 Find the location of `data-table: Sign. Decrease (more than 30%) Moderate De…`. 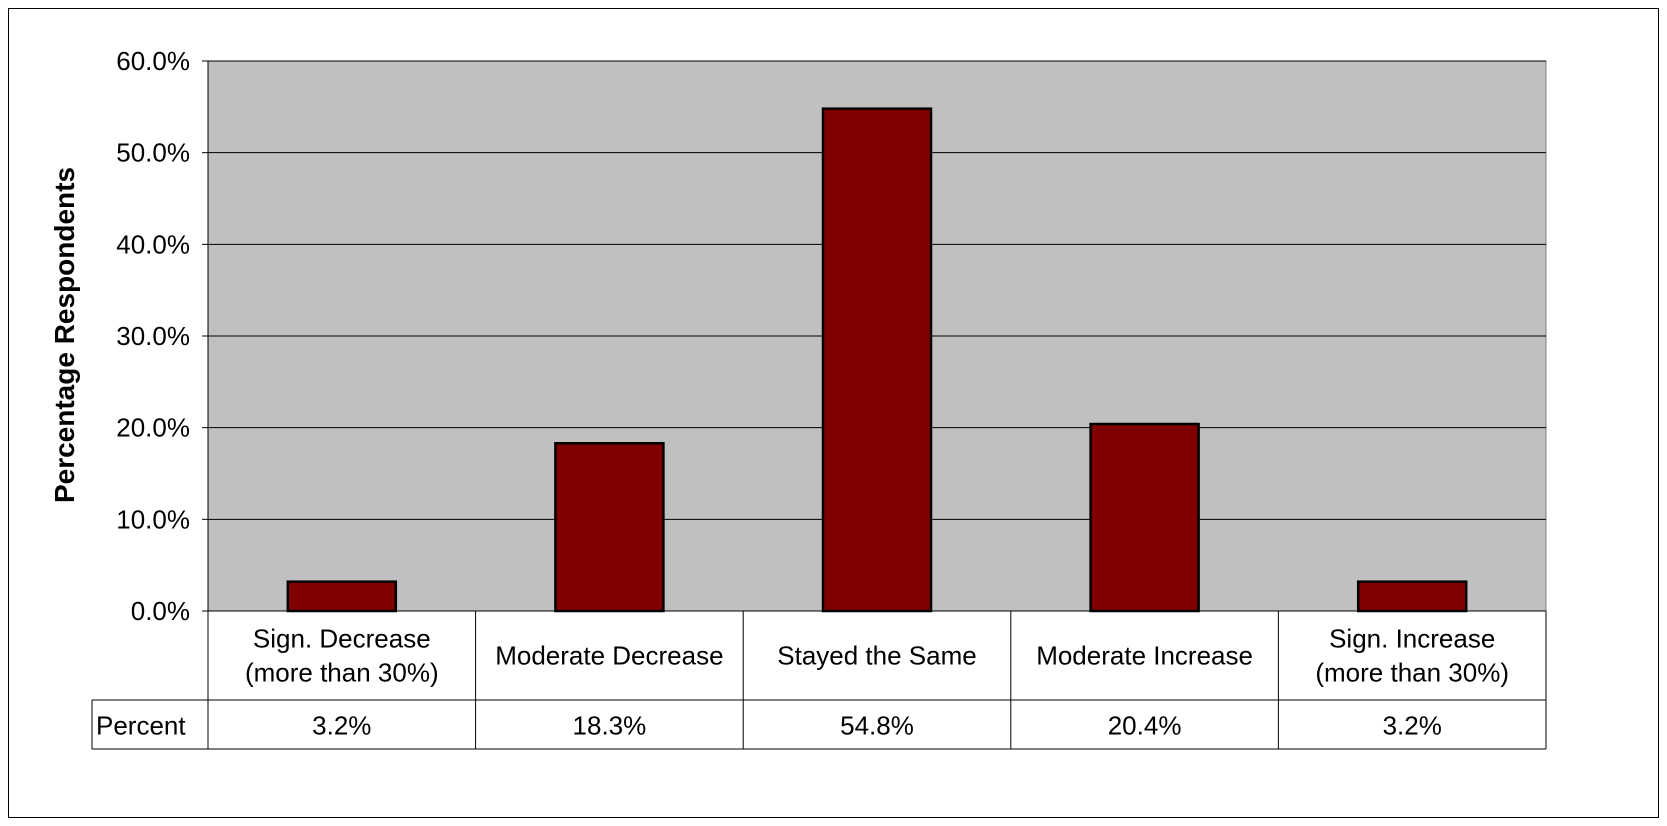

data-table: Sign. Decrease (more than 30%) Moderate De… is located at coordinates (819, 680).